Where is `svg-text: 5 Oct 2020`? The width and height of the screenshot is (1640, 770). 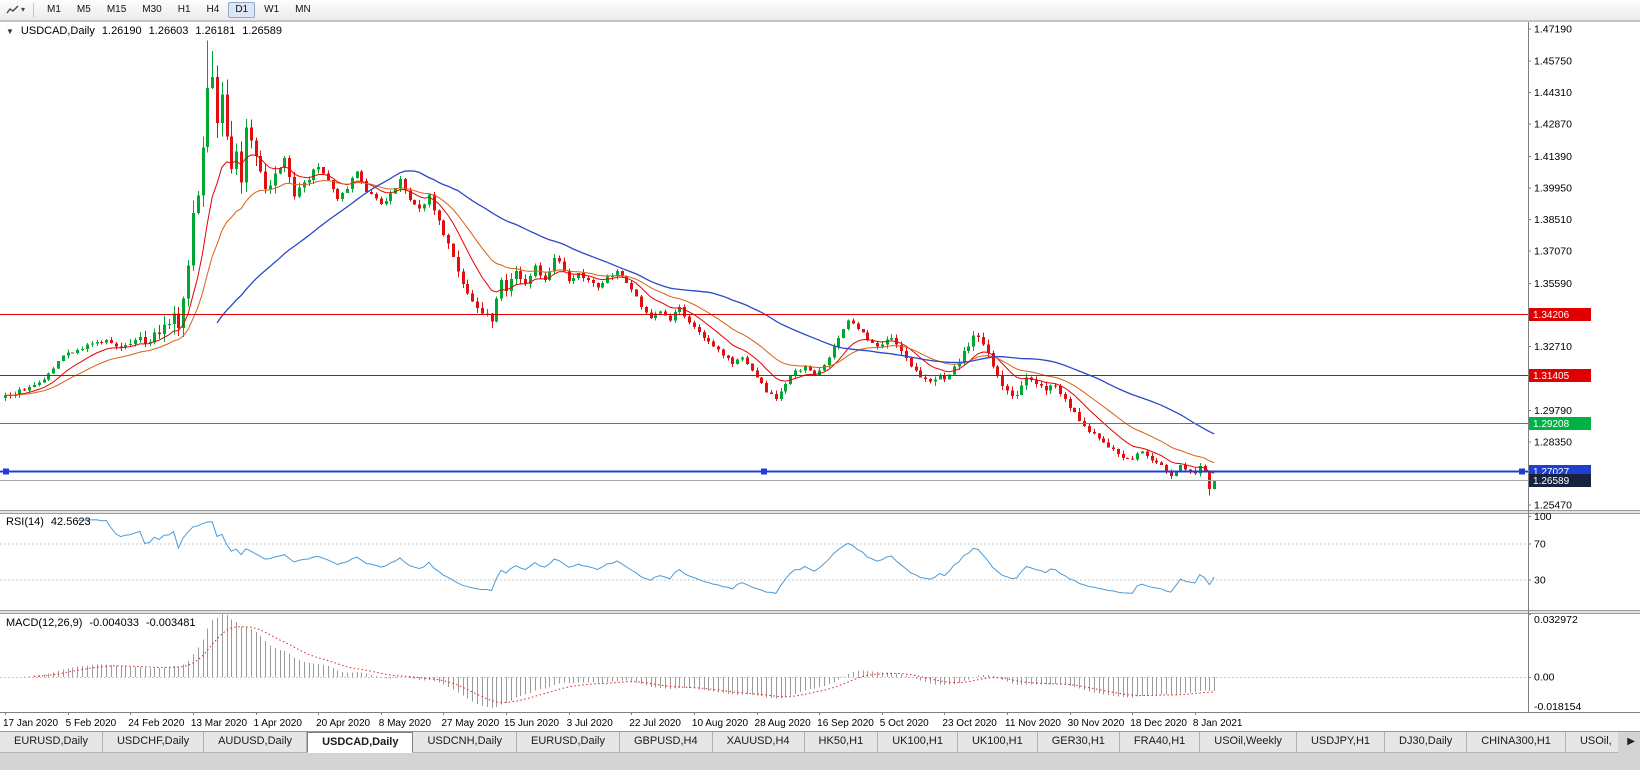
svg-text: 5 Oct 2020 is located at coordinates (904, 723).